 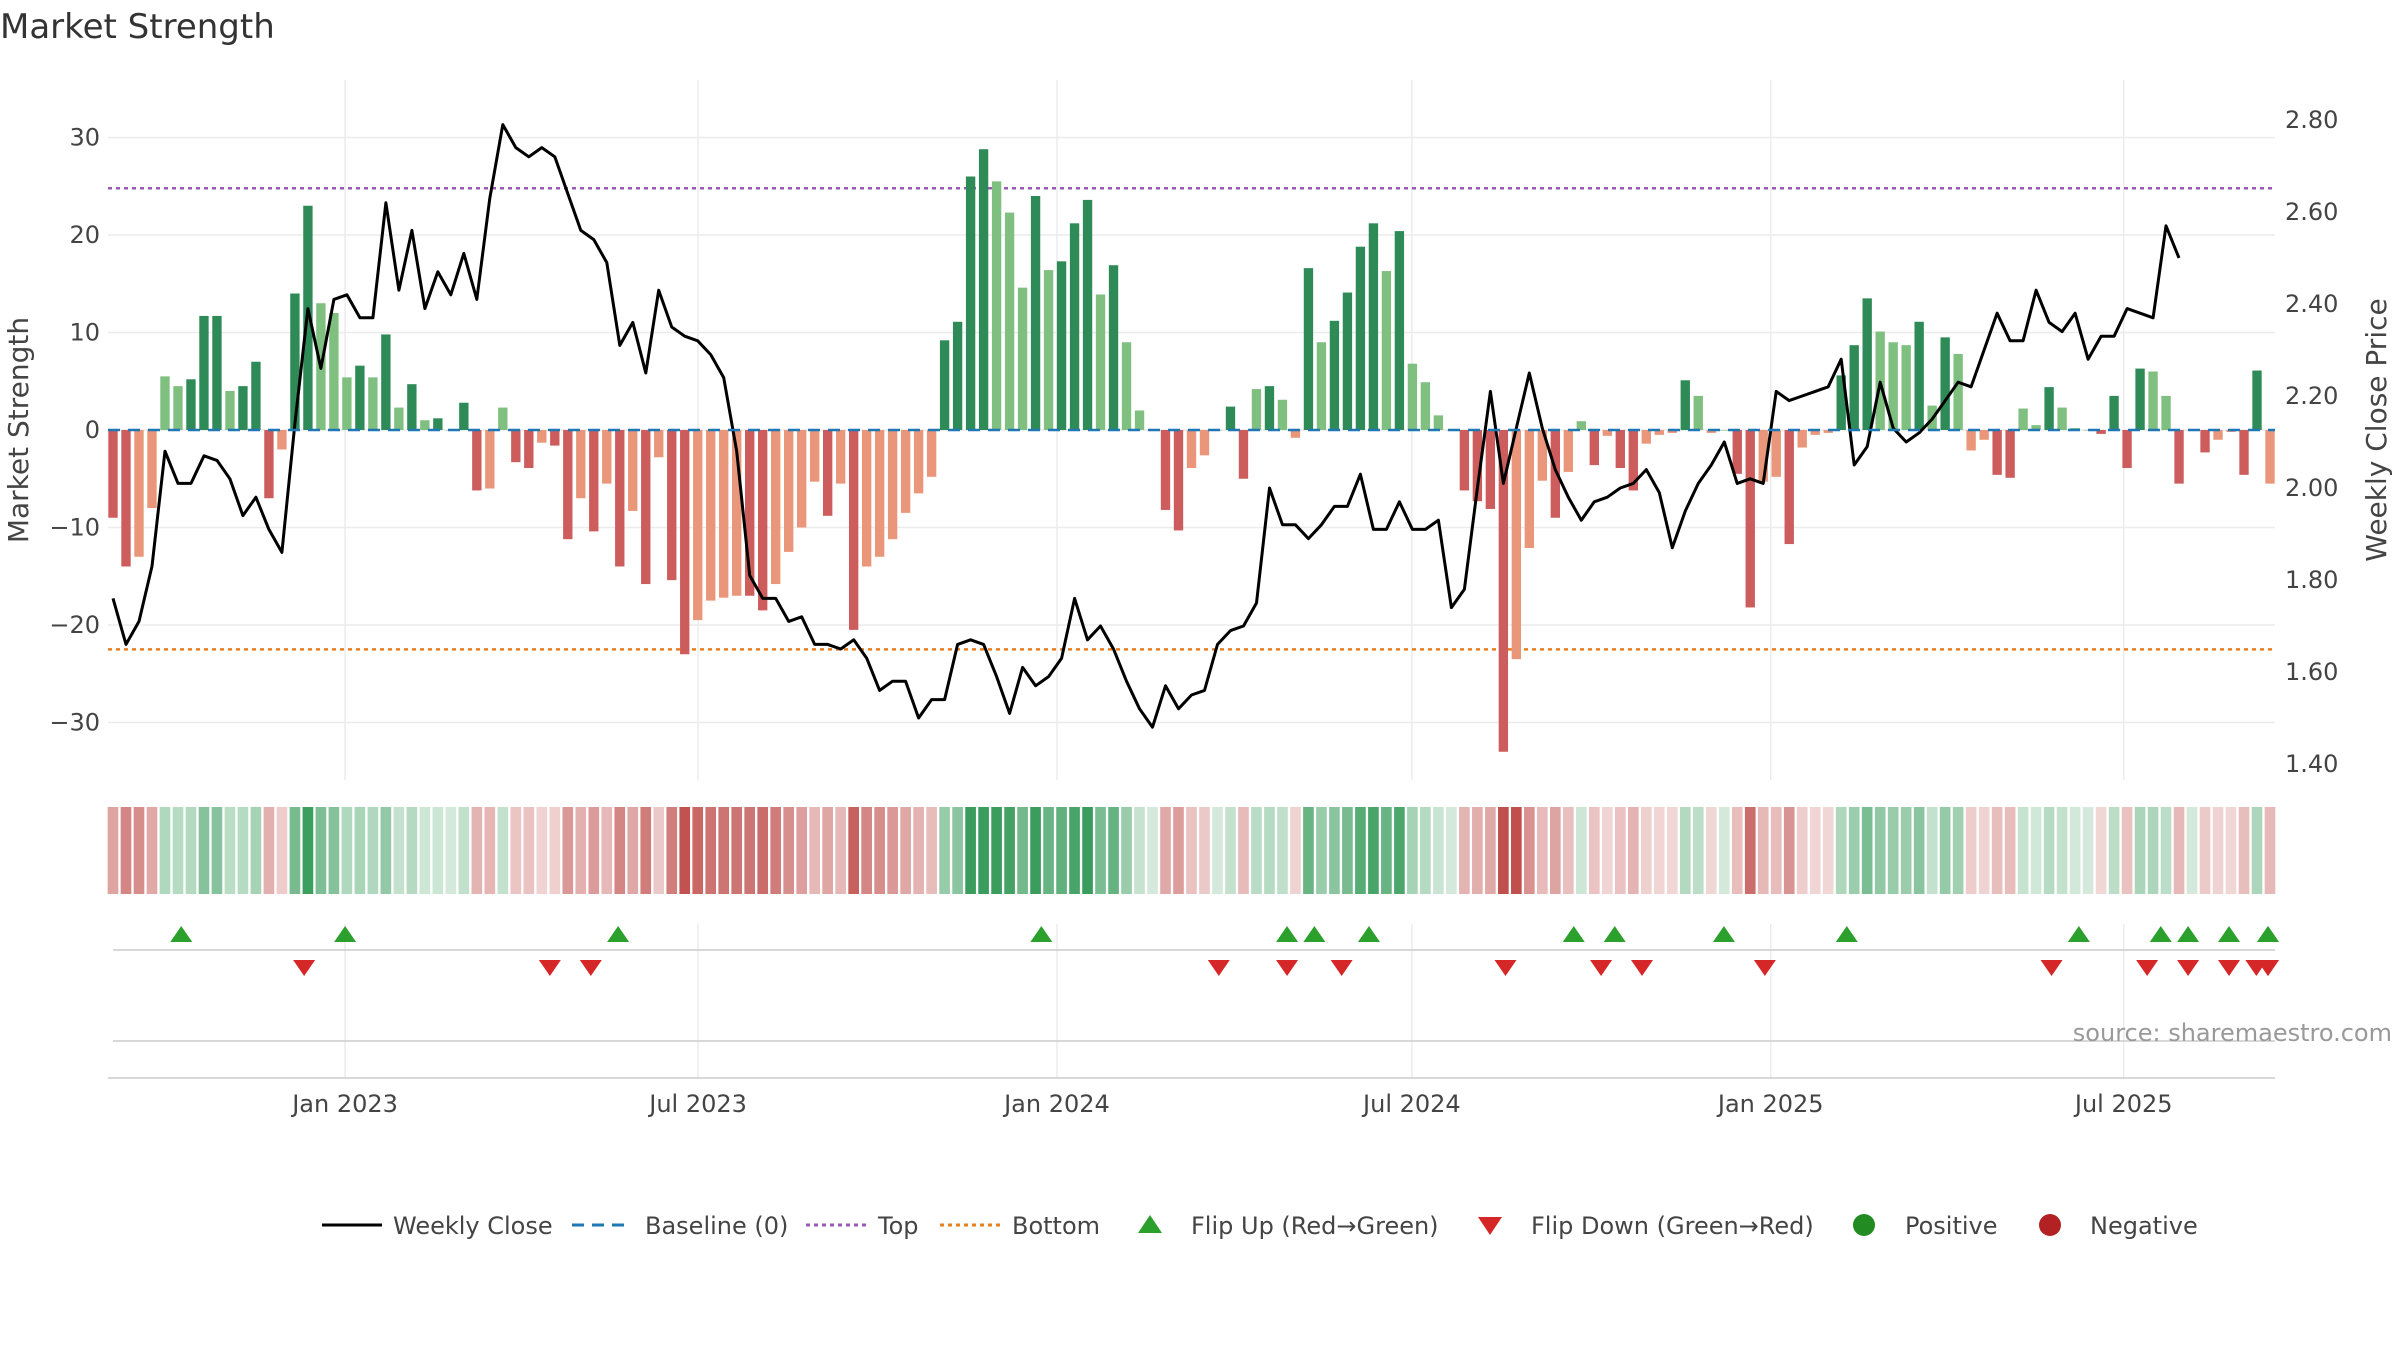 What do you see at coordinates (1056, 1104) in the screenshot?
I see `x-tick-label: Jan 2024` at bounding box center [1056, 1104].